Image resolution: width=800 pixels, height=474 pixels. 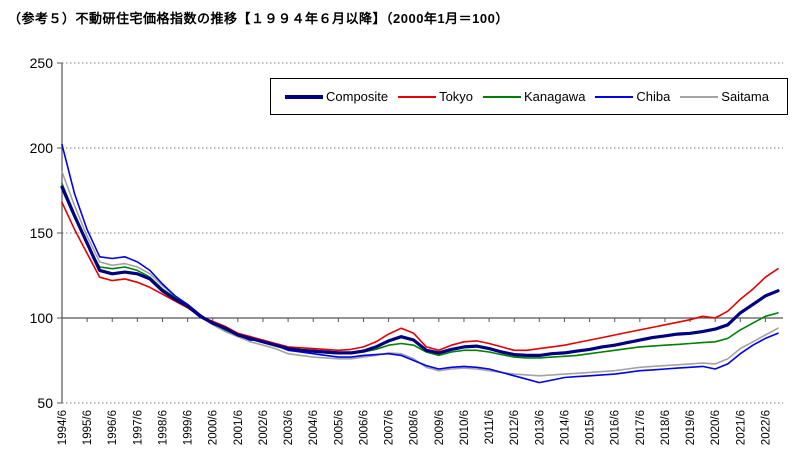 What do you see at coordinates (699, 96) in the screenshot?
I see `legend-line-saitama-icon` at bounding box center [699, 96].